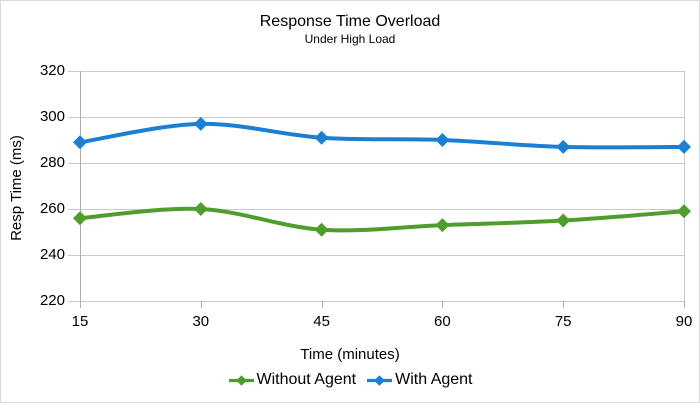 The image size is (700, 403). I want to click on series-line-without-agent, so click(382, 219).